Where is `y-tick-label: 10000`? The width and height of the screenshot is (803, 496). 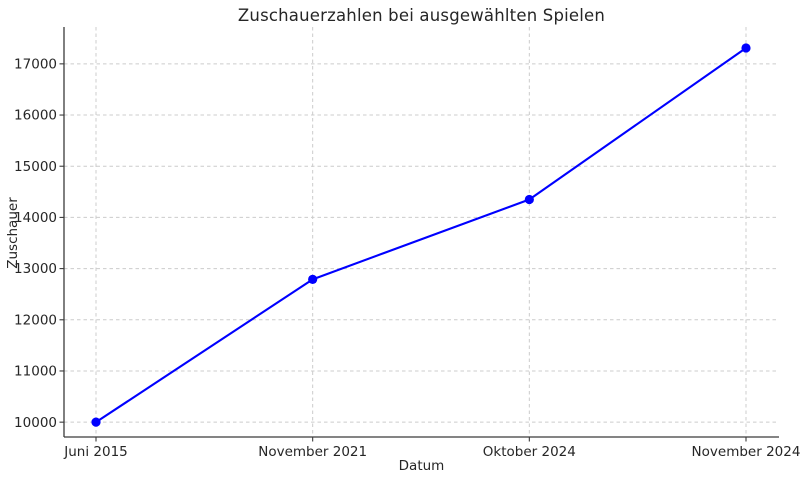 y-tick-label: 10000 is located at coordinates (35, 423).